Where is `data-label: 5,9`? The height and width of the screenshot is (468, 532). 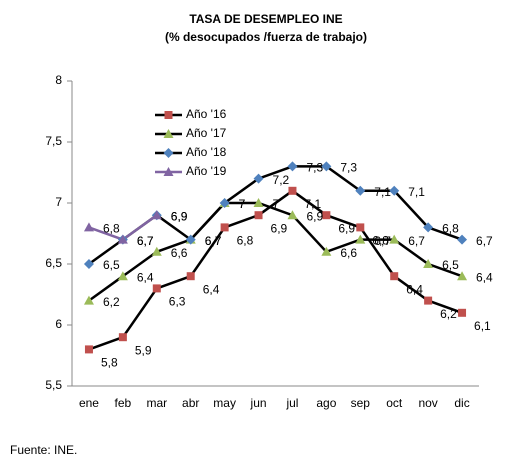 data-label: 5,9 is located at coordinates (143, 350).